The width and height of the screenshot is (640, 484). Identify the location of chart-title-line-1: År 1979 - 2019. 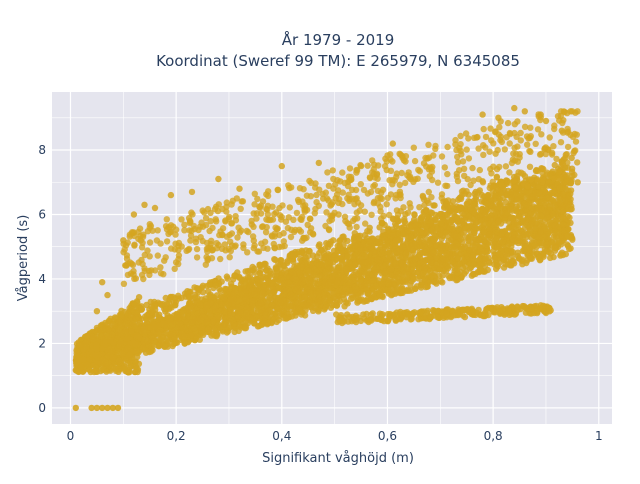
(338, 39).